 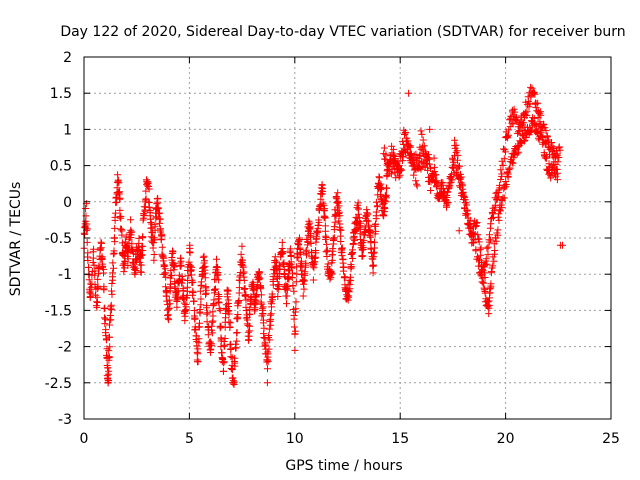 I want to click on x-tick-label: 15, so click(x=400, y=439).